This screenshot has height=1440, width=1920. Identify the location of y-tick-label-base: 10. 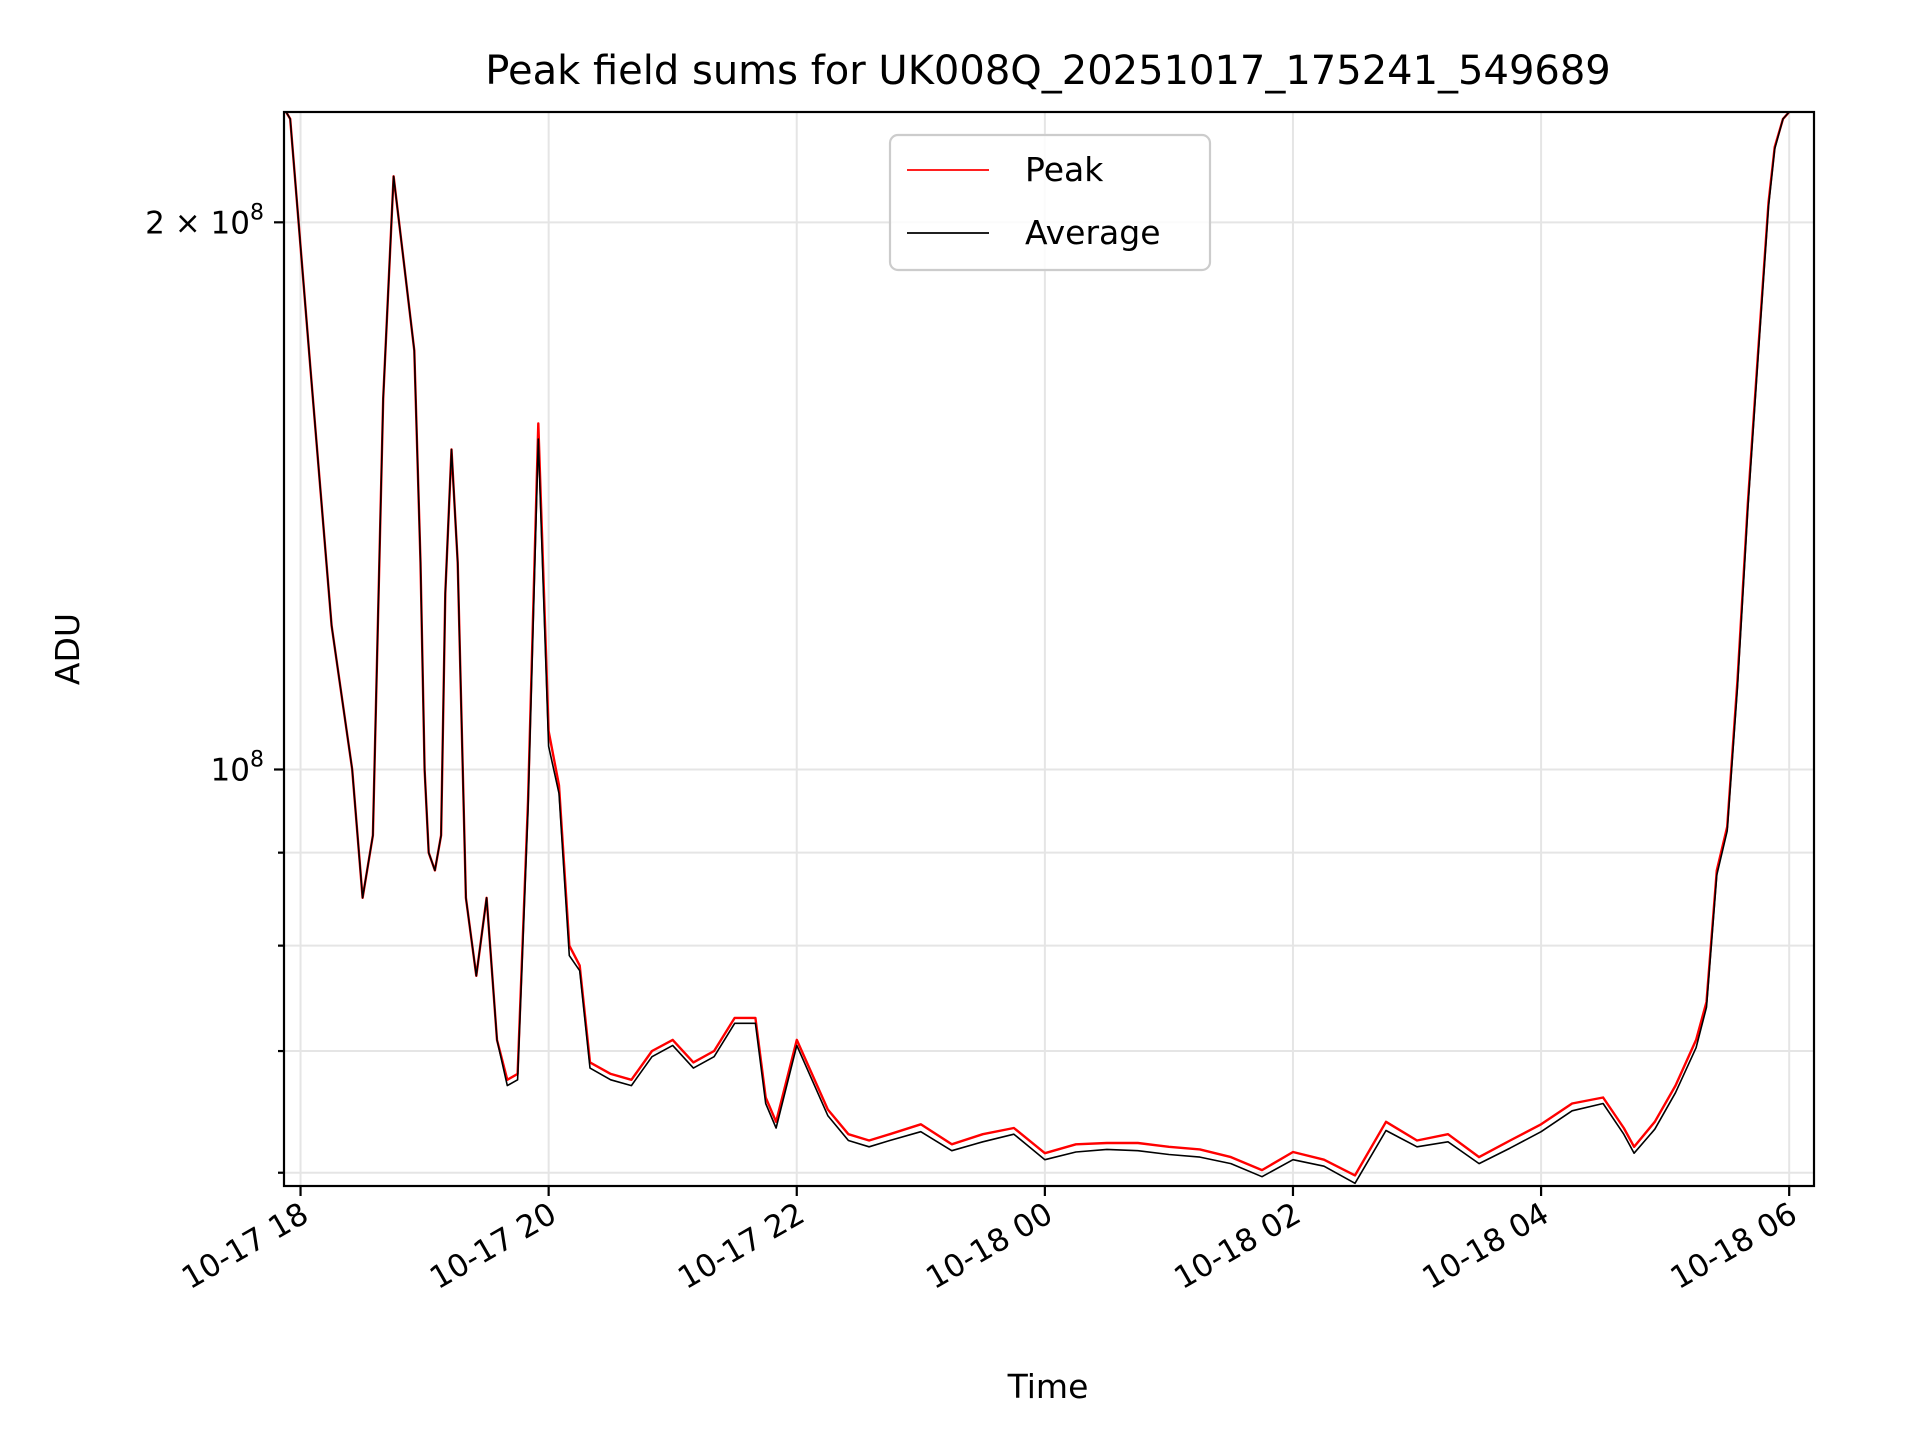
(230, 770).